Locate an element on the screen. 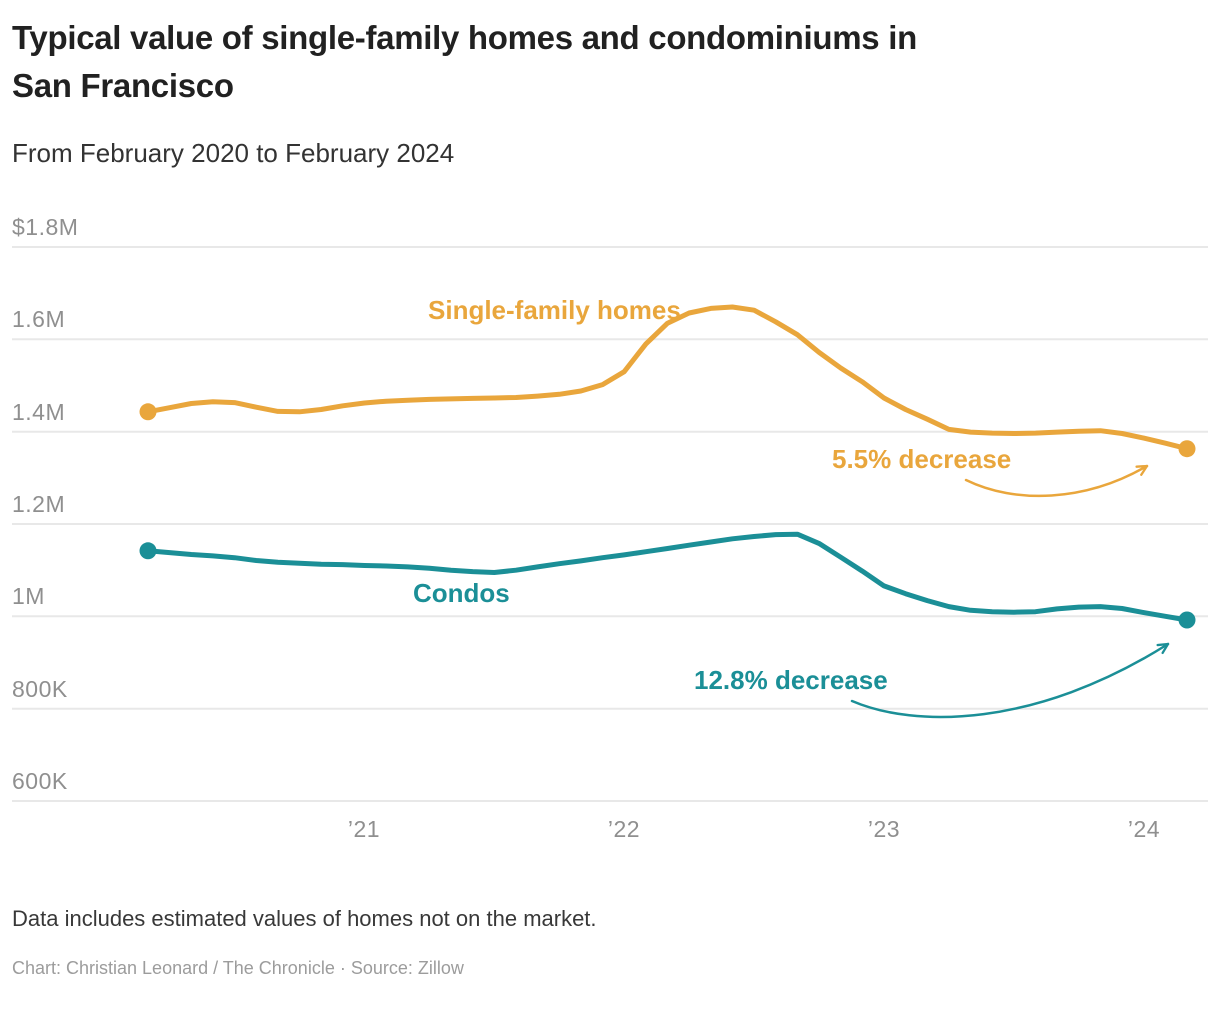  y-axis-label-600k: 600K is located at coordinates (40, 781).